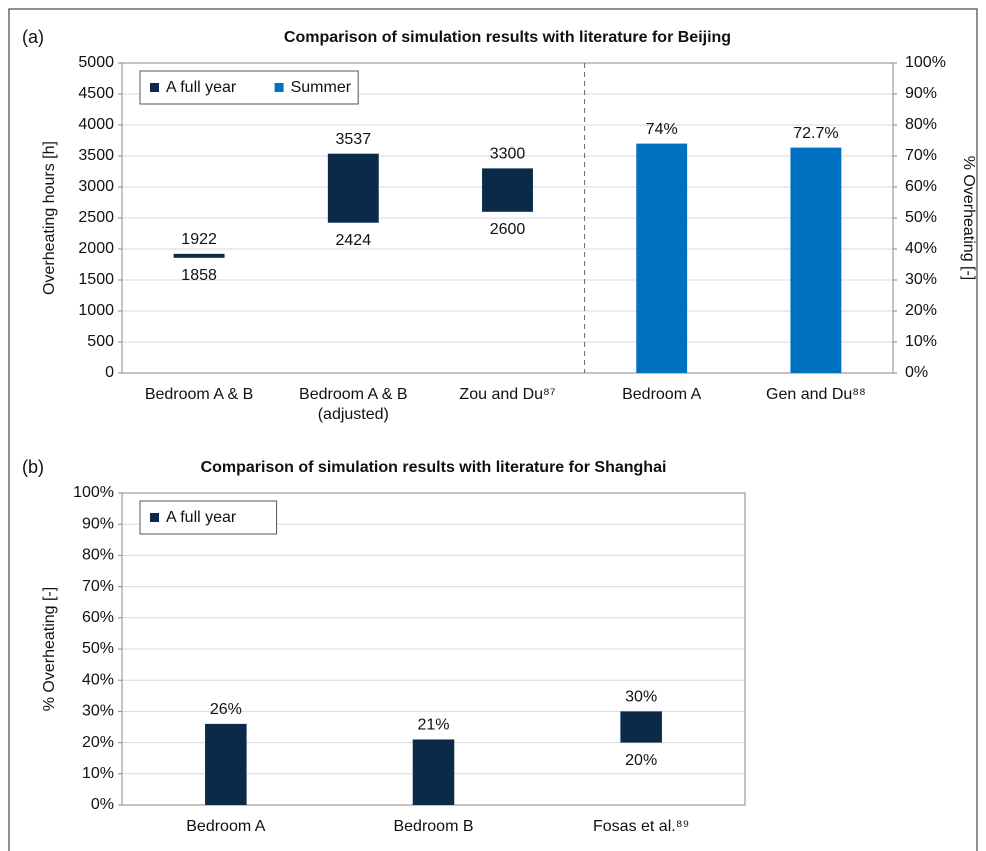 This screenshot has height=851, width=986. What do you see at coordinates (98, 711) in the screenshot?
I see `y-tick-label: 30%` at bounding box center [98, 711].